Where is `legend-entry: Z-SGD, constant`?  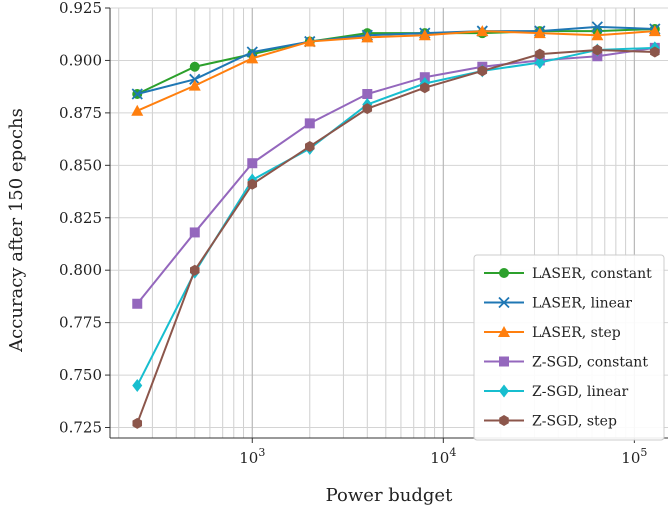 legend-entry: Z-SGD, constant is located at coordinates (566, 363).